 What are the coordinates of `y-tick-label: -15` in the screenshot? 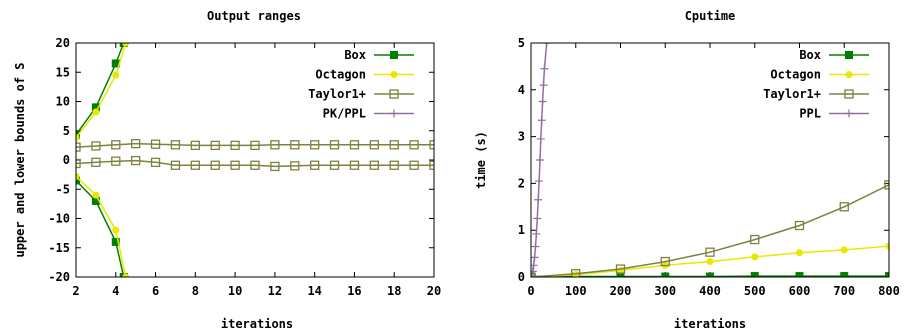 It's located at (59, 248).